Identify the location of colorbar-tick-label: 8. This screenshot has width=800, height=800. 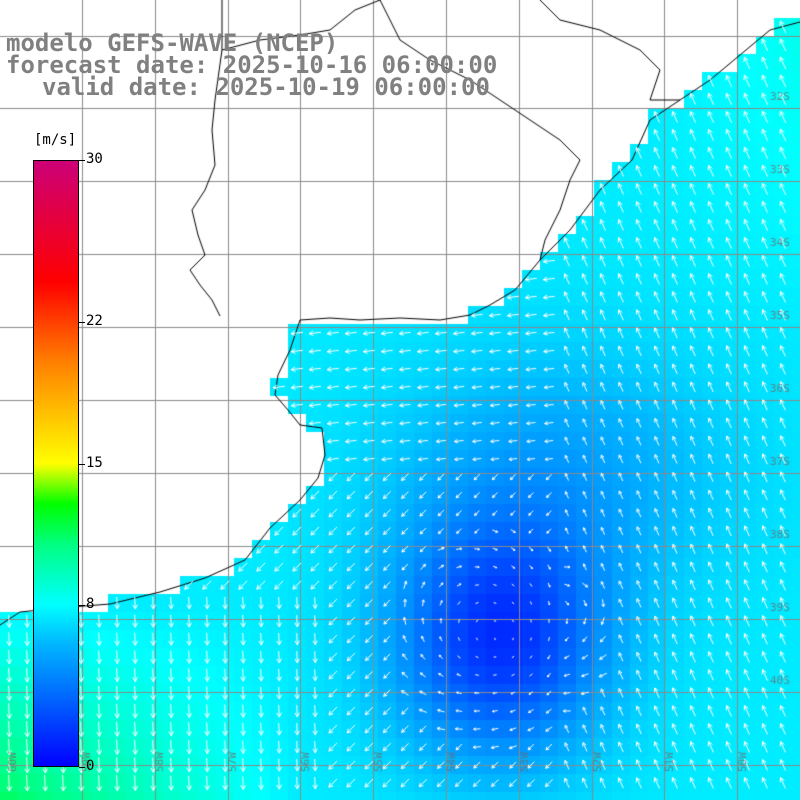
(90, 604).